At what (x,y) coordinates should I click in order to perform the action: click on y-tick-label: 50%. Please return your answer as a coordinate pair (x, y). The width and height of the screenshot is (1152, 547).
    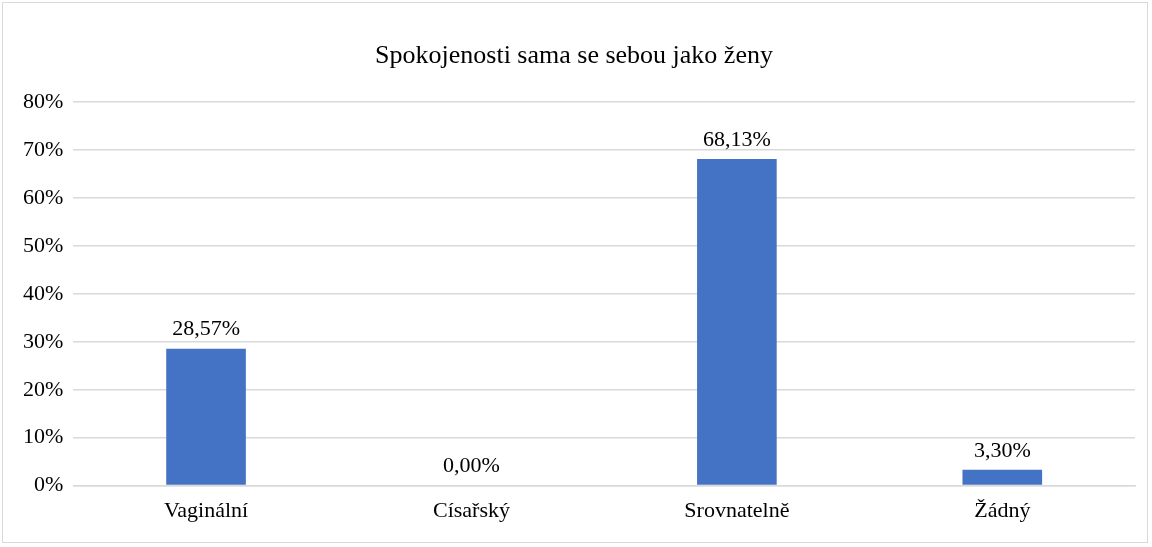
    Looking at the image, I should click on (43, 244).